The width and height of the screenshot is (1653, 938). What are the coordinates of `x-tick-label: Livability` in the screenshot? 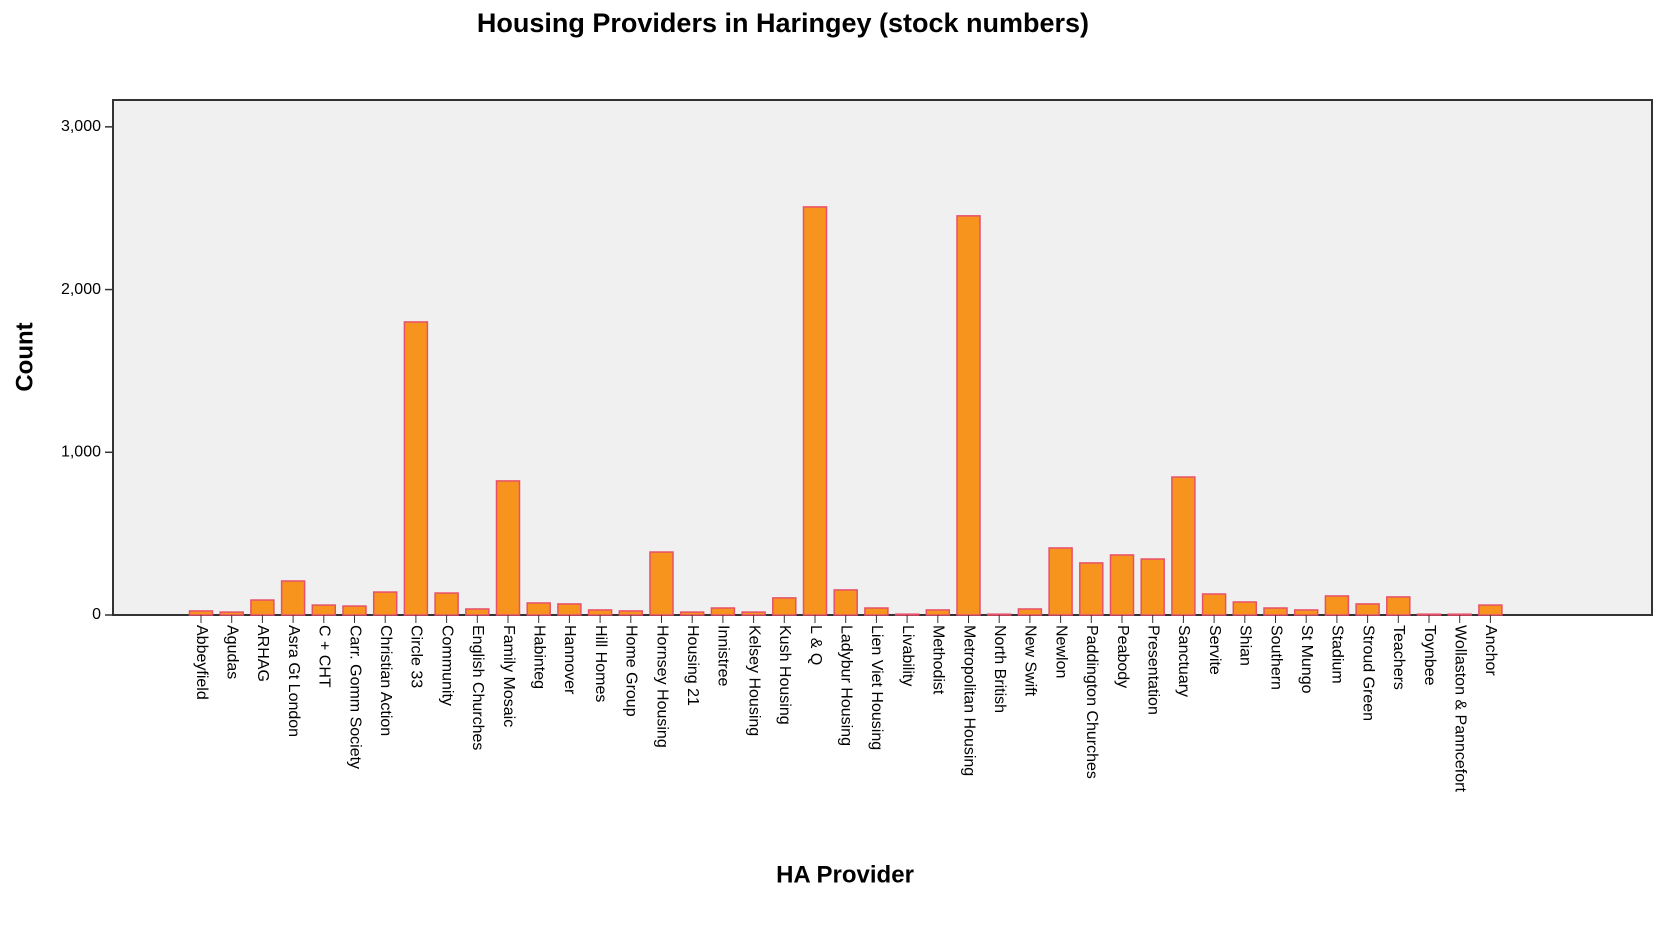 It's located at (907, 655).